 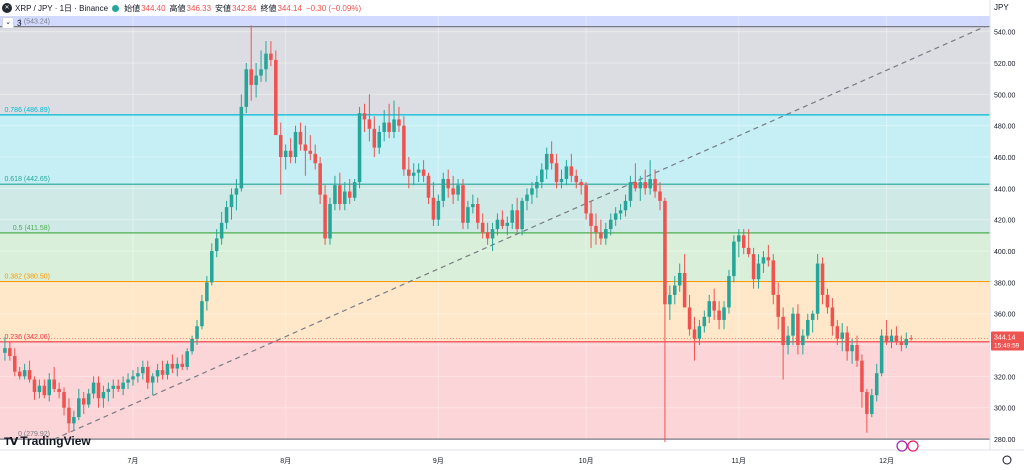 I want to click on y-tick-label: 520.00, so click(x=1005, y=64).